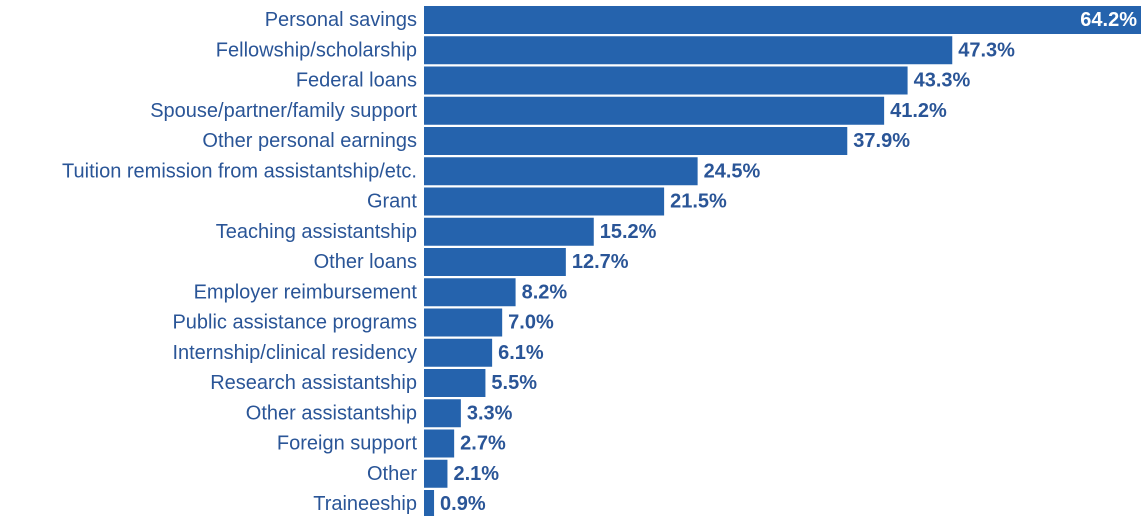  Describe the element at coordinates (306, 292) in the screenshot. I see `category-label: Employer reimbursement` at that location.